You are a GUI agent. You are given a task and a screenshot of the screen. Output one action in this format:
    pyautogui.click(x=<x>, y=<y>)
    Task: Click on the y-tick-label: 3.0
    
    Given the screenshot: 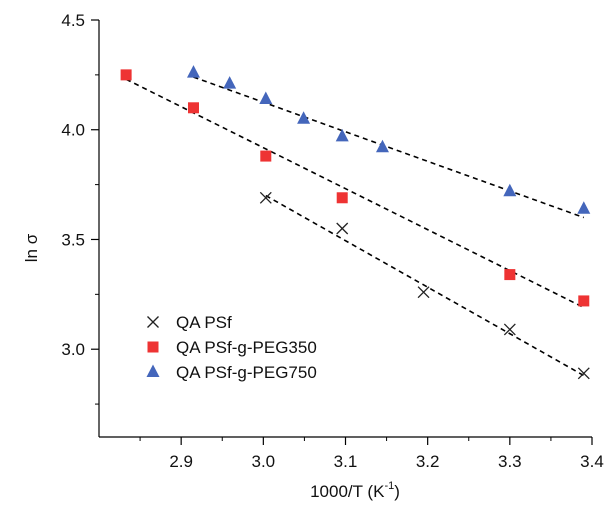 What is the action you would take?
    pyautogui.click(x=73, y=349)
    